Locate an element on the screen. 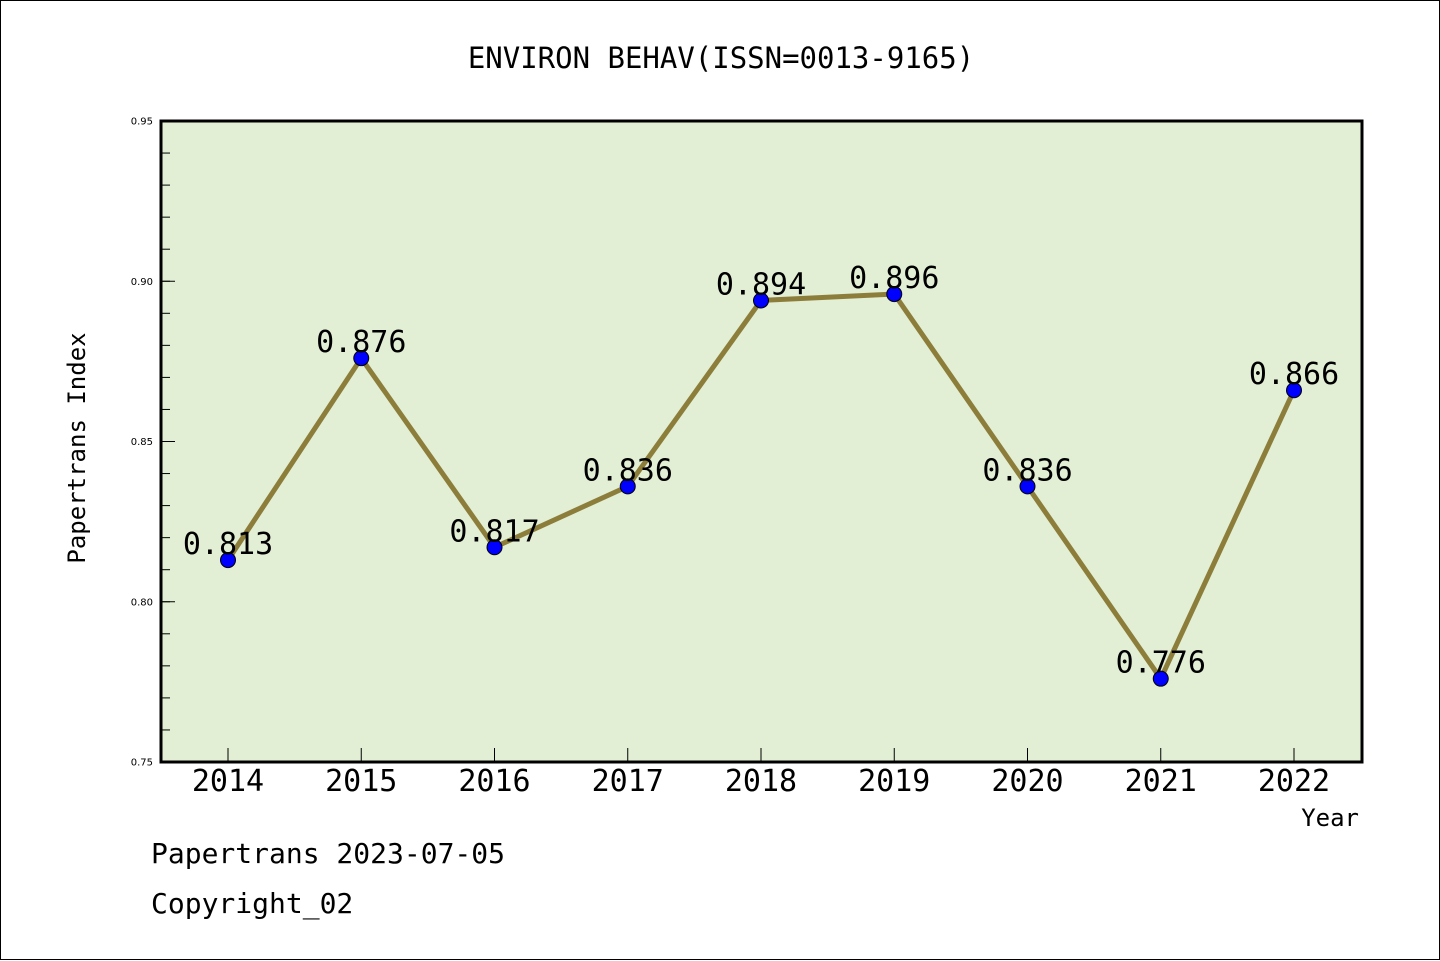  x-tick-label: 2019 is located at coordinates (894, 781).